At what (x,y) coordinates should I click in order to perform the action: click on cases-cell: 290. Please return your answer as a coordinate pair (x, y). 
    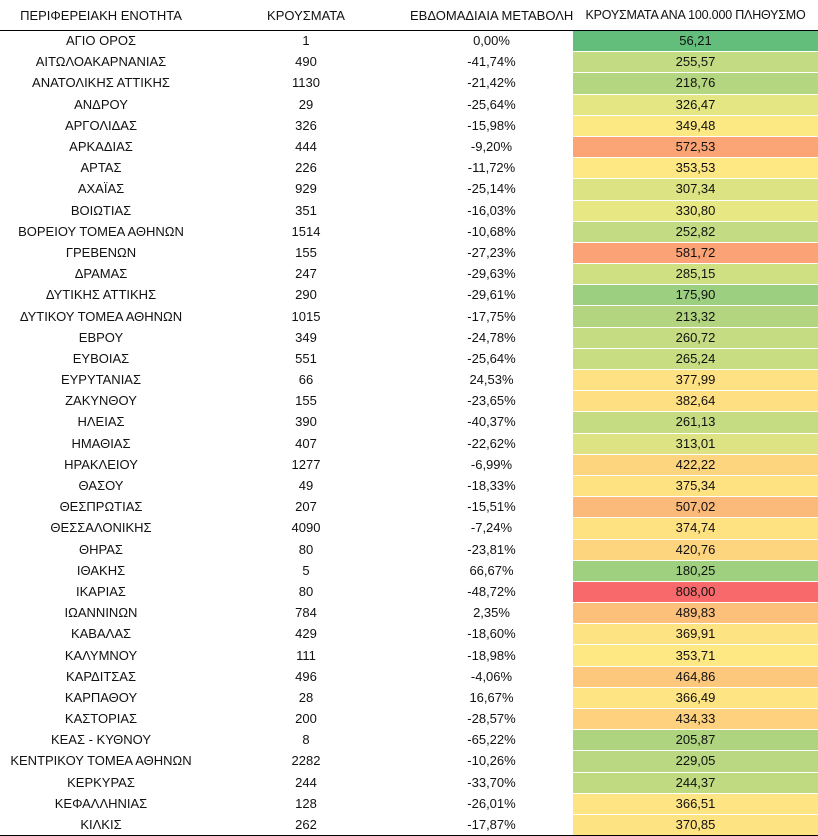
    Looking at the image, I should click on (306, 295).